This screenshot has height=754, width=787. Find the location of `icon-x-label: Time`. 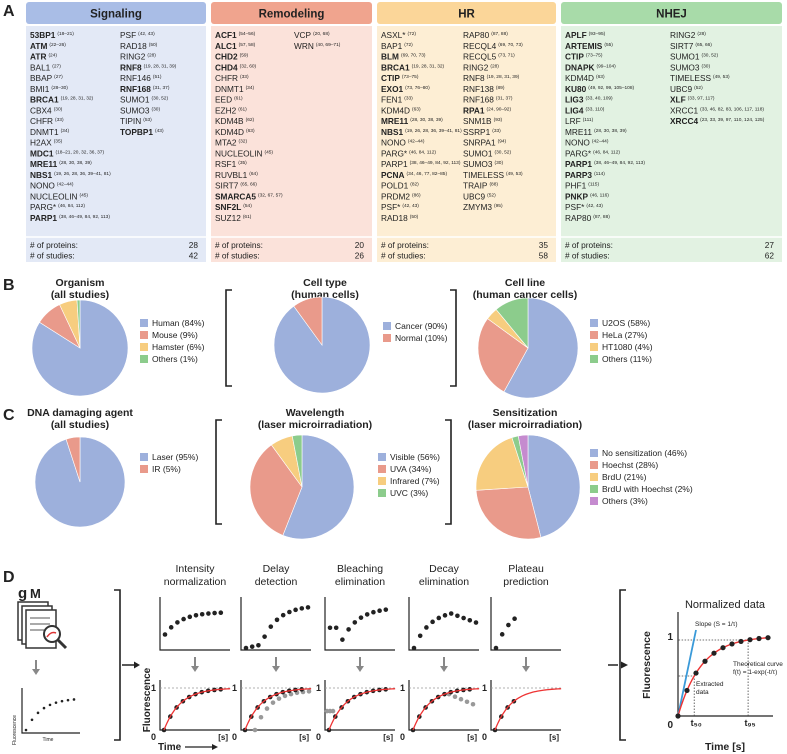

icon-x-label: Time is located at coordinates (48, 740).